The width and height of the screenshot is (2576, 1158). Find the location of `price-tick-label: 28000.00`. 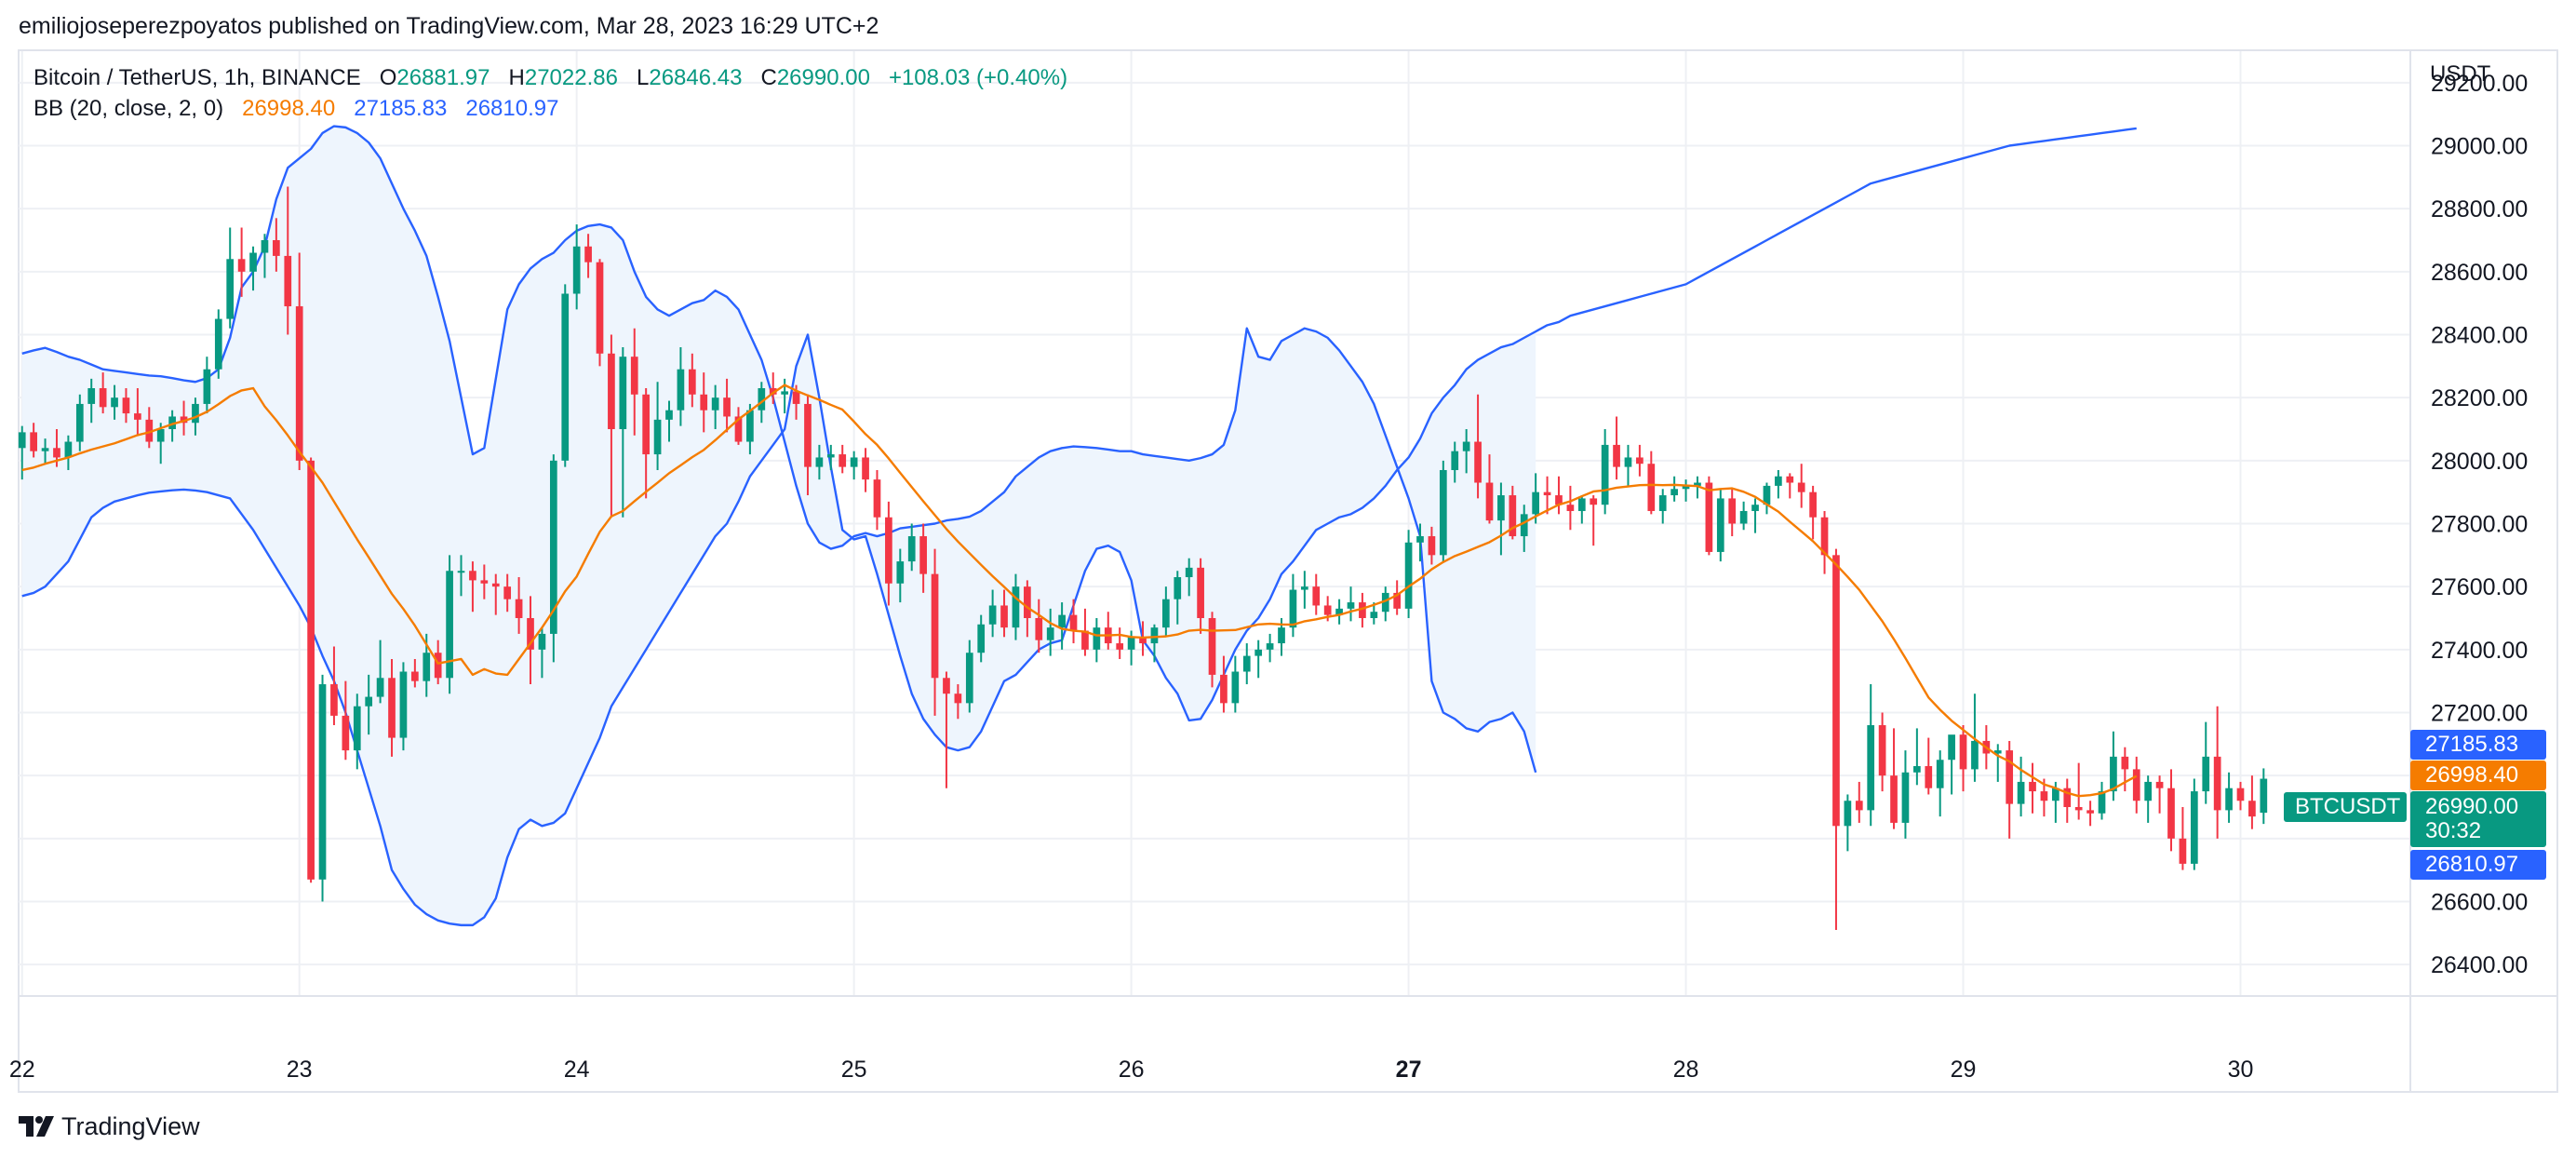

price-tick-label: 28000.00 is located at coordinates (2479, 462).